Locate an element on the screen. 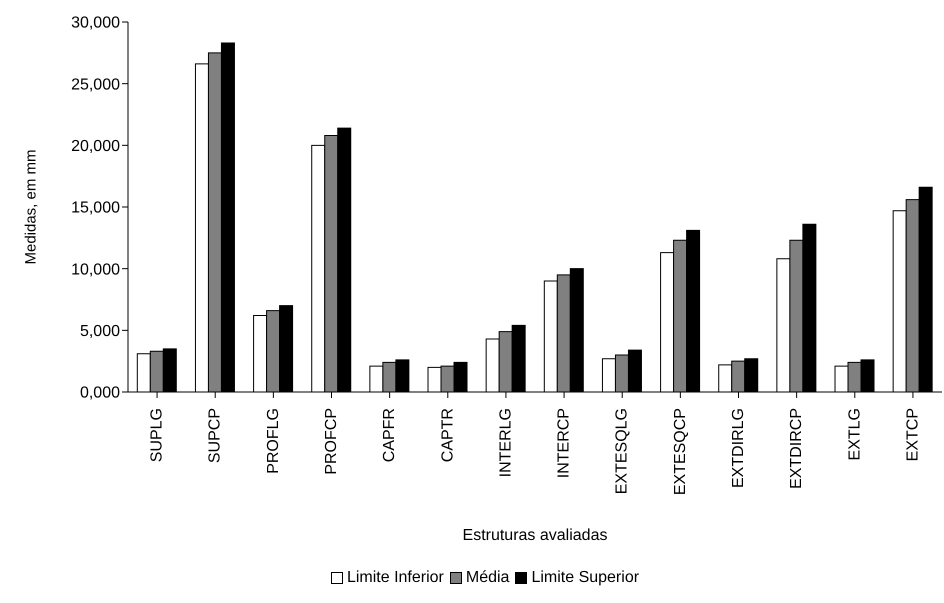  y-axis-title: Medidas, em mm is located at coordinates (31, 207).